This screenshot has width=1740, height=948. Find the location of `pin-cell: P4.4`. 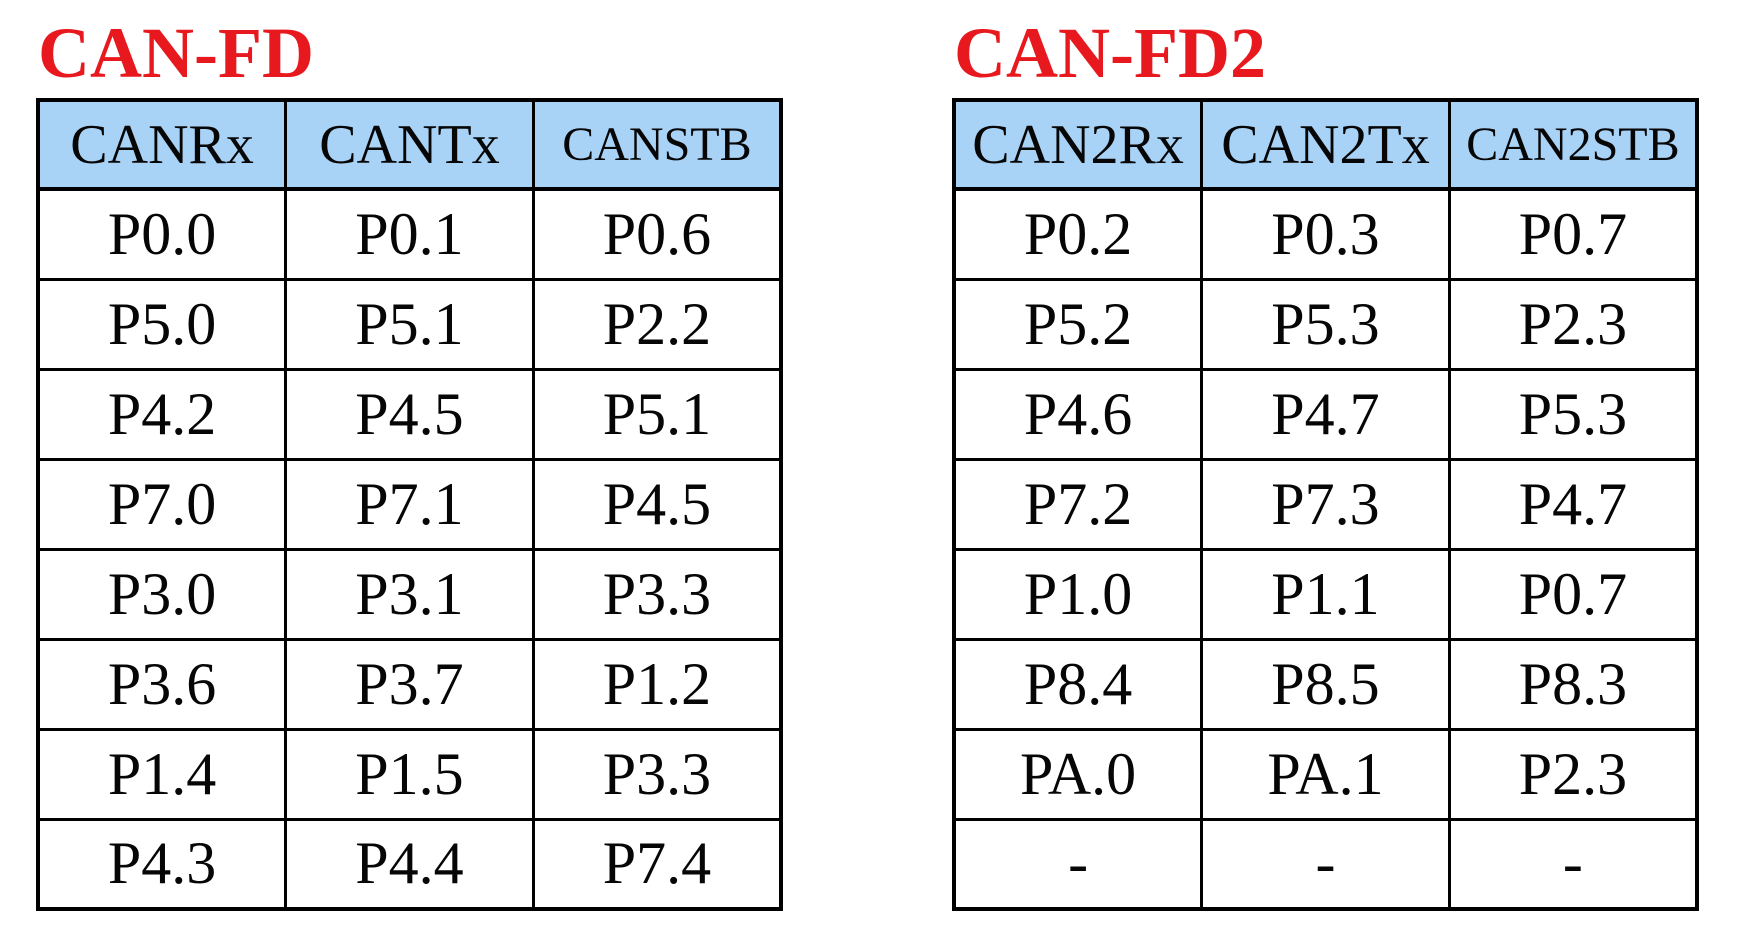

pin-cell: P4.4 is located at coordinates (409, 864).